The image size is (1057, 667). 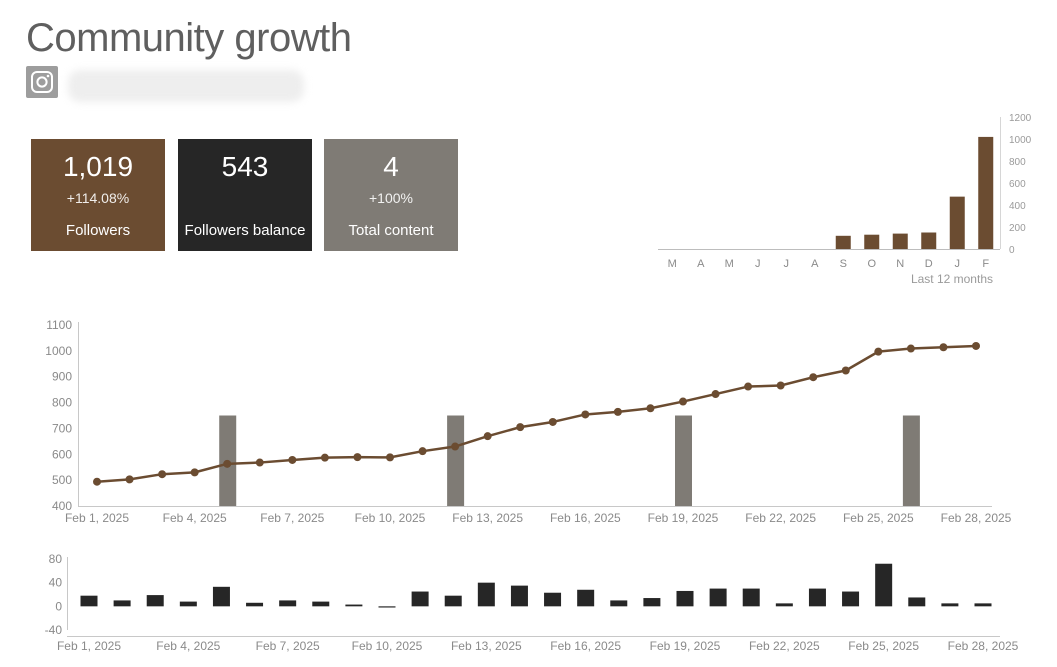 I want to click on followers-balance-label: Followers balance, so click(x=245, y=230).